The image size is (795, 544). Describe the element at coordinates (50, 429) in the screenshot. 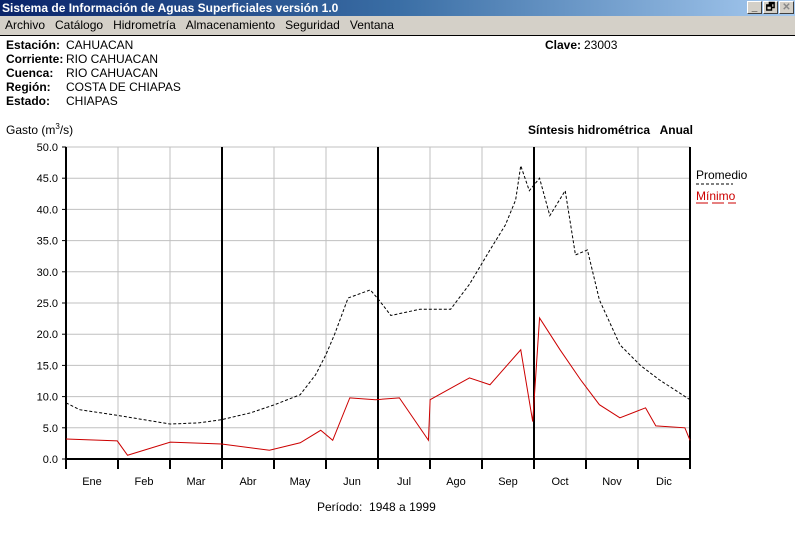

I see `y-tick-label: 5.0` at that location.